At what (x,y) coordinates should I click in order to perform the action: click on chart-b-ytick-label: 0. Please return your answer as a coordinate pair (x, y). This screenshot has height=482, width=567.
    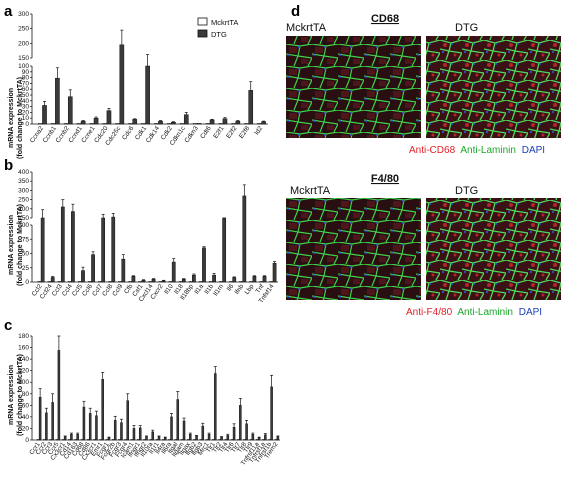
    Looking at the image, I should click on (27, 282).